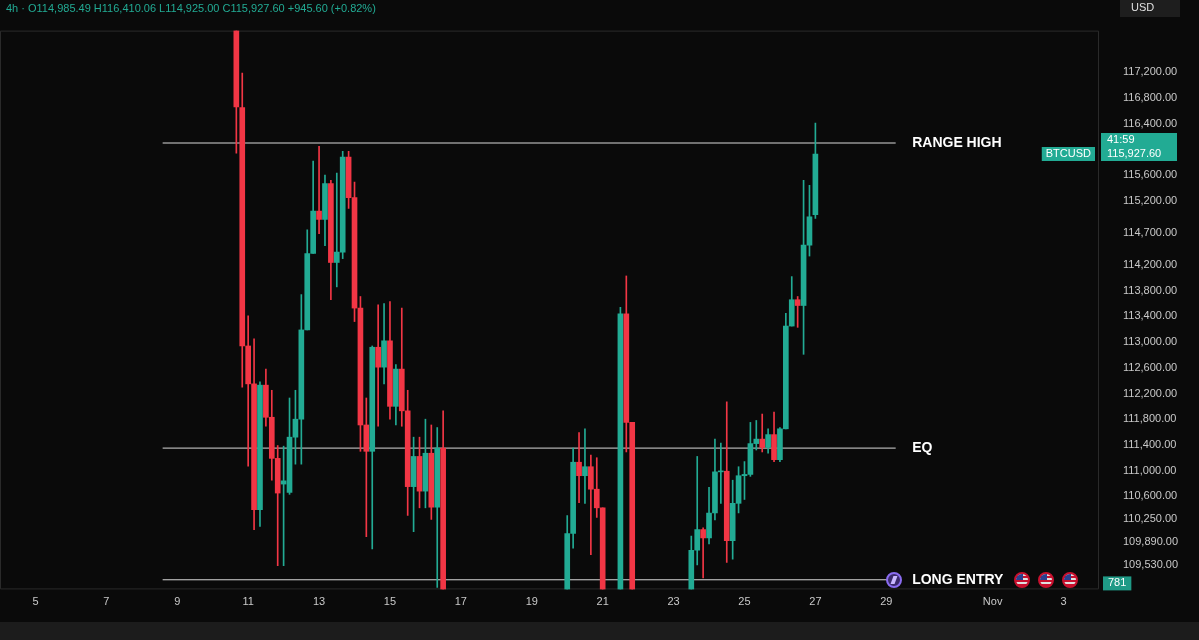  What do you see at coordinates (1150, 517) in the screenshot?
I see `y-tick-label: 110,250.00` at bounding box center [1150, 517].